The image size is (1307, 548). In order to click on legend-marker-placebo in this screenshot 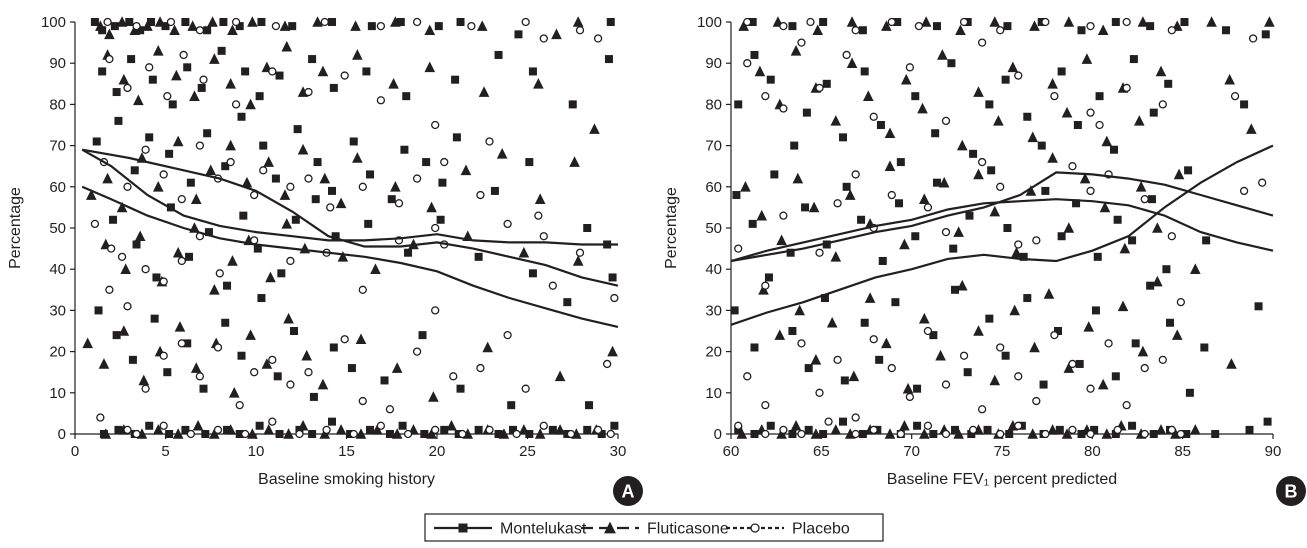, I will do `click(755, 528)`.